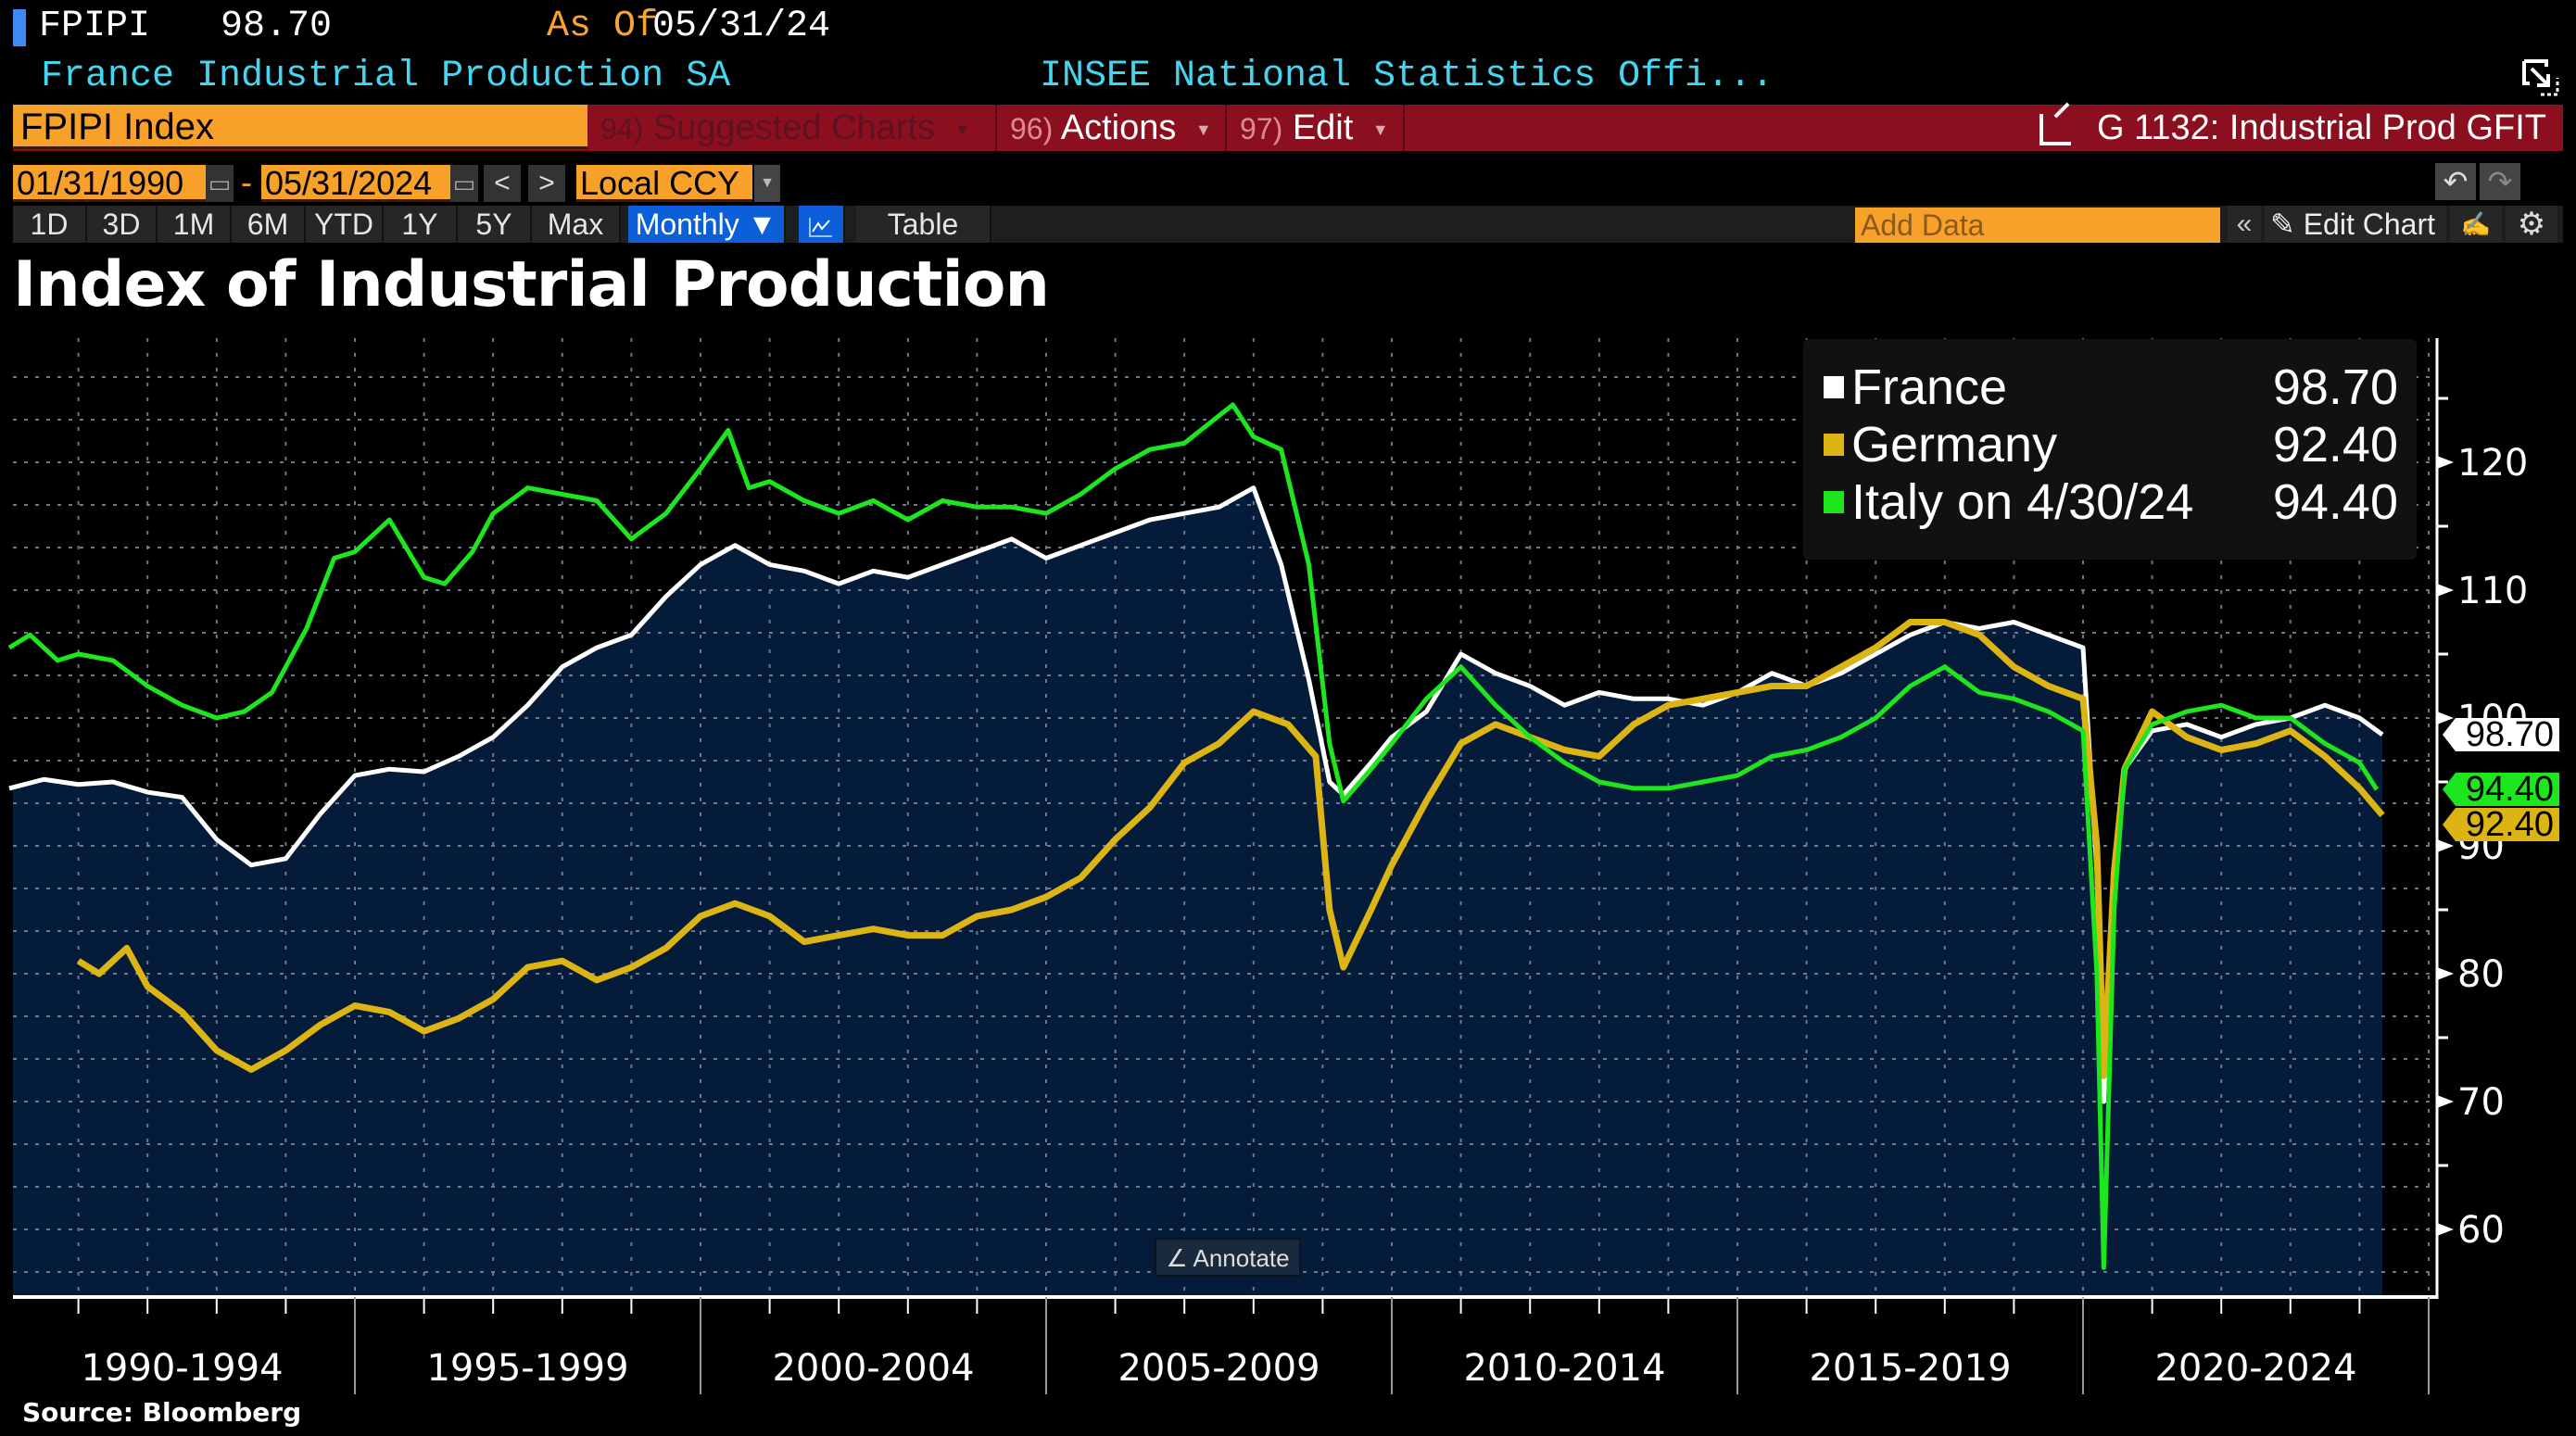  What do you see at coordinates (2335, 387) in the screenshot?
I see `legend-value: 98.70` at bounding box center [2335, 387].